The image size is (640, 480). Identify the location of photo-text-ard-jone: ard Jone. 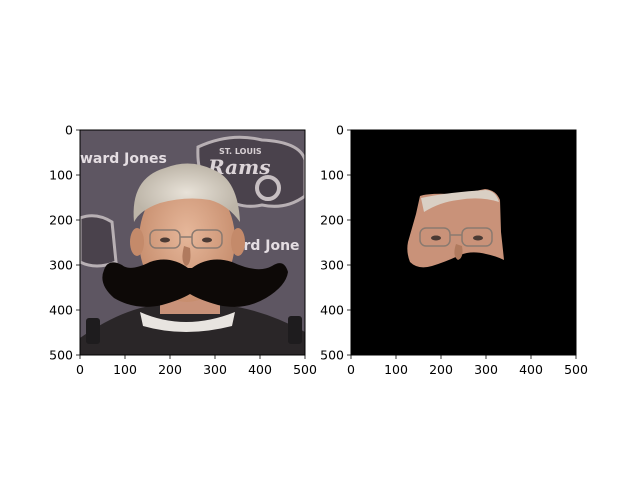
(267, 246).